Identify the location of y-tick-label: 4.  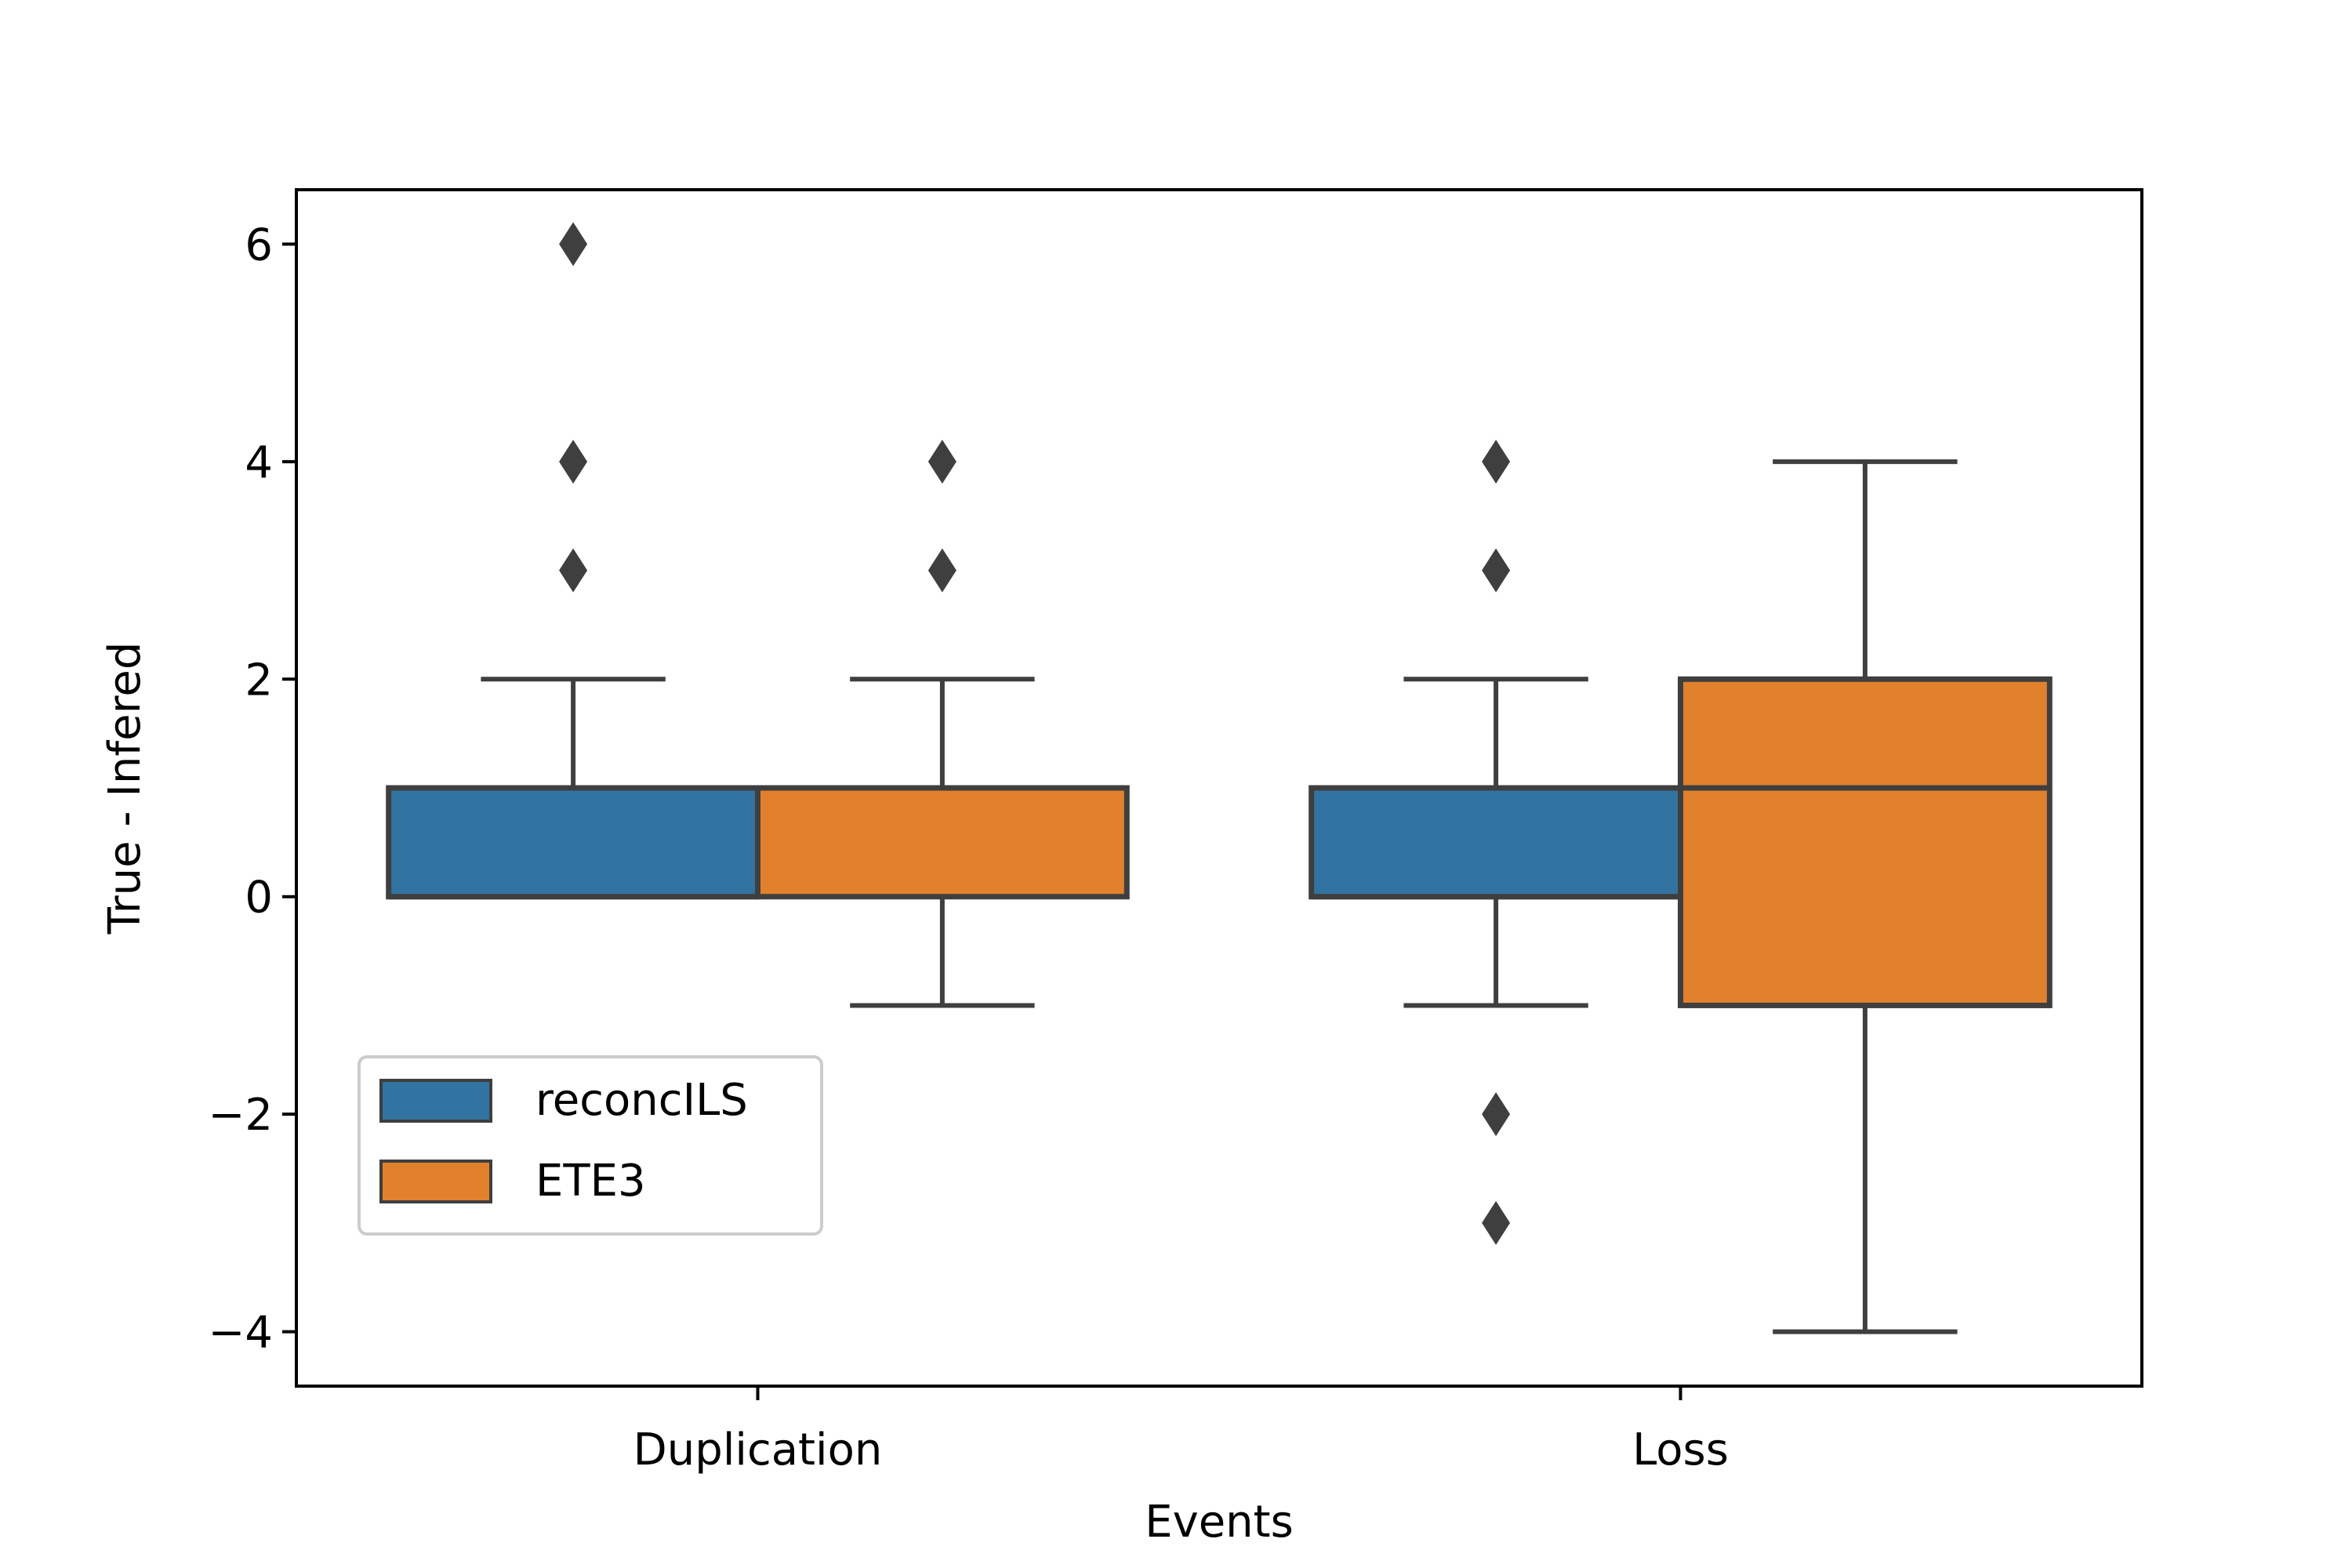
(259, 462).